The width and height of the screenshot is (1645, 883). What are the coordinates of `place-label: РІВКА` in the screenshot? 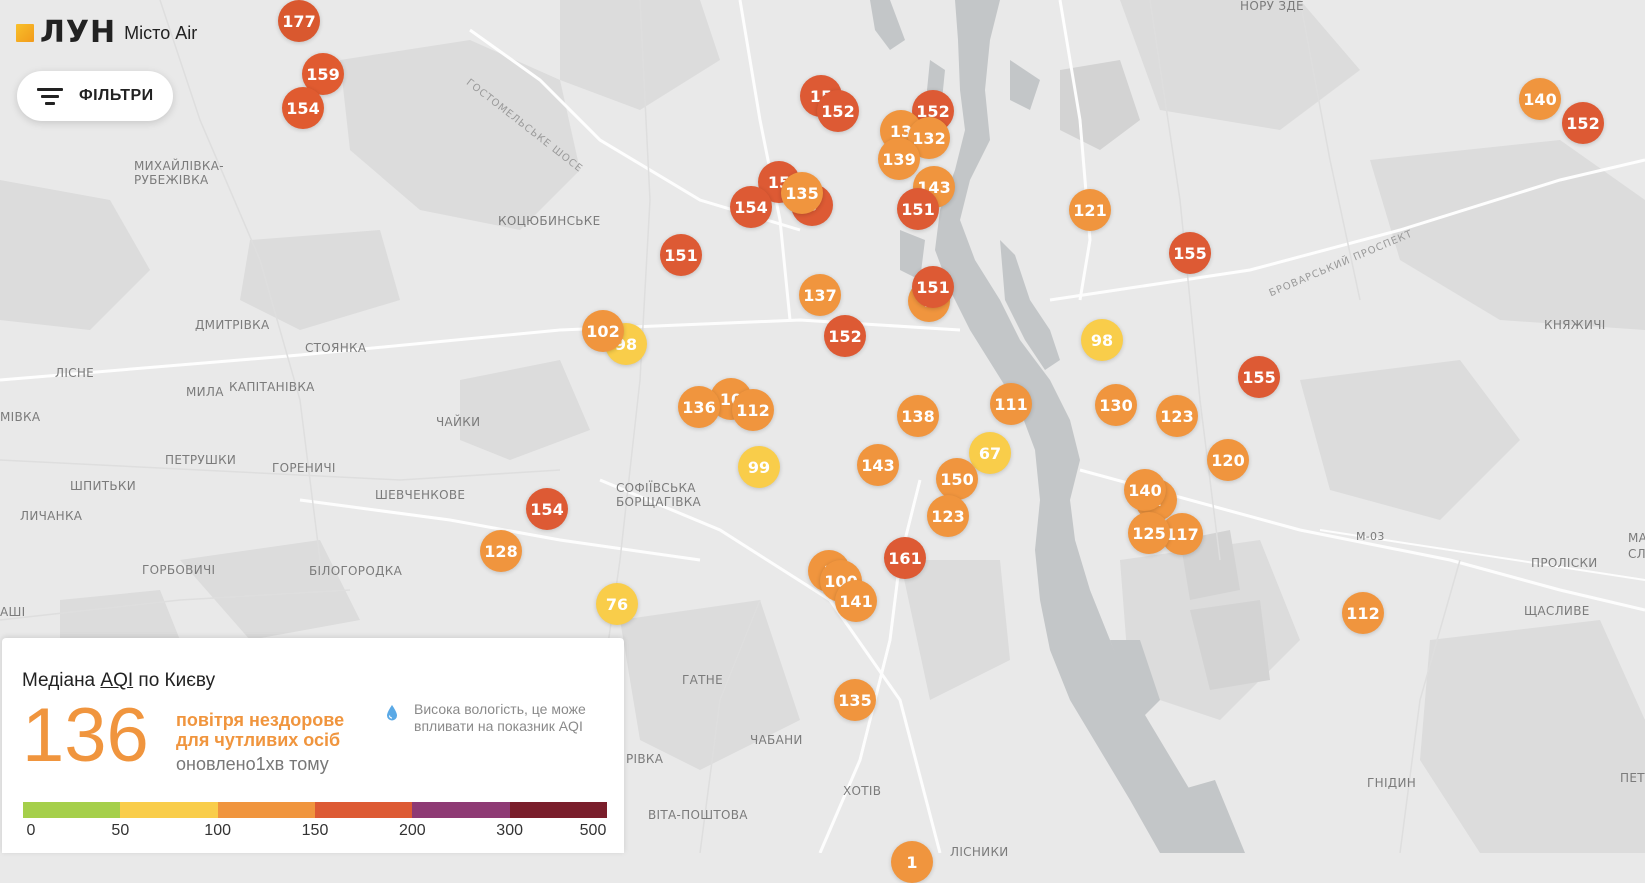 It's located at (645, 759).